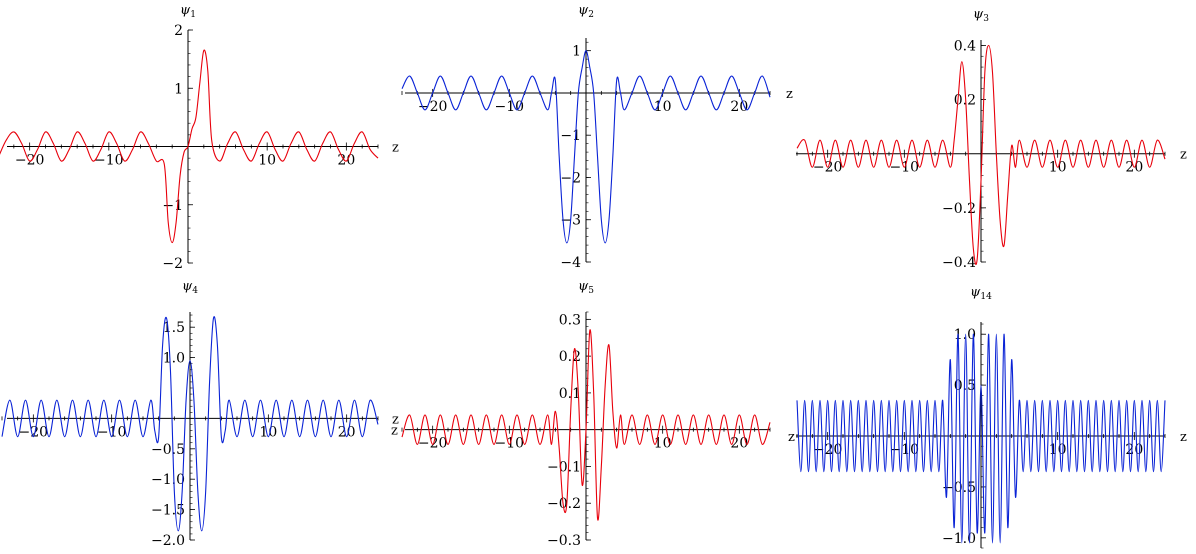 The height and width of the screenshot is (554, 1196). What do you see at coordinates (168, 511) in the screenshot?
I see `y-tick-label: −1.5` at bounding box center [168, 511].